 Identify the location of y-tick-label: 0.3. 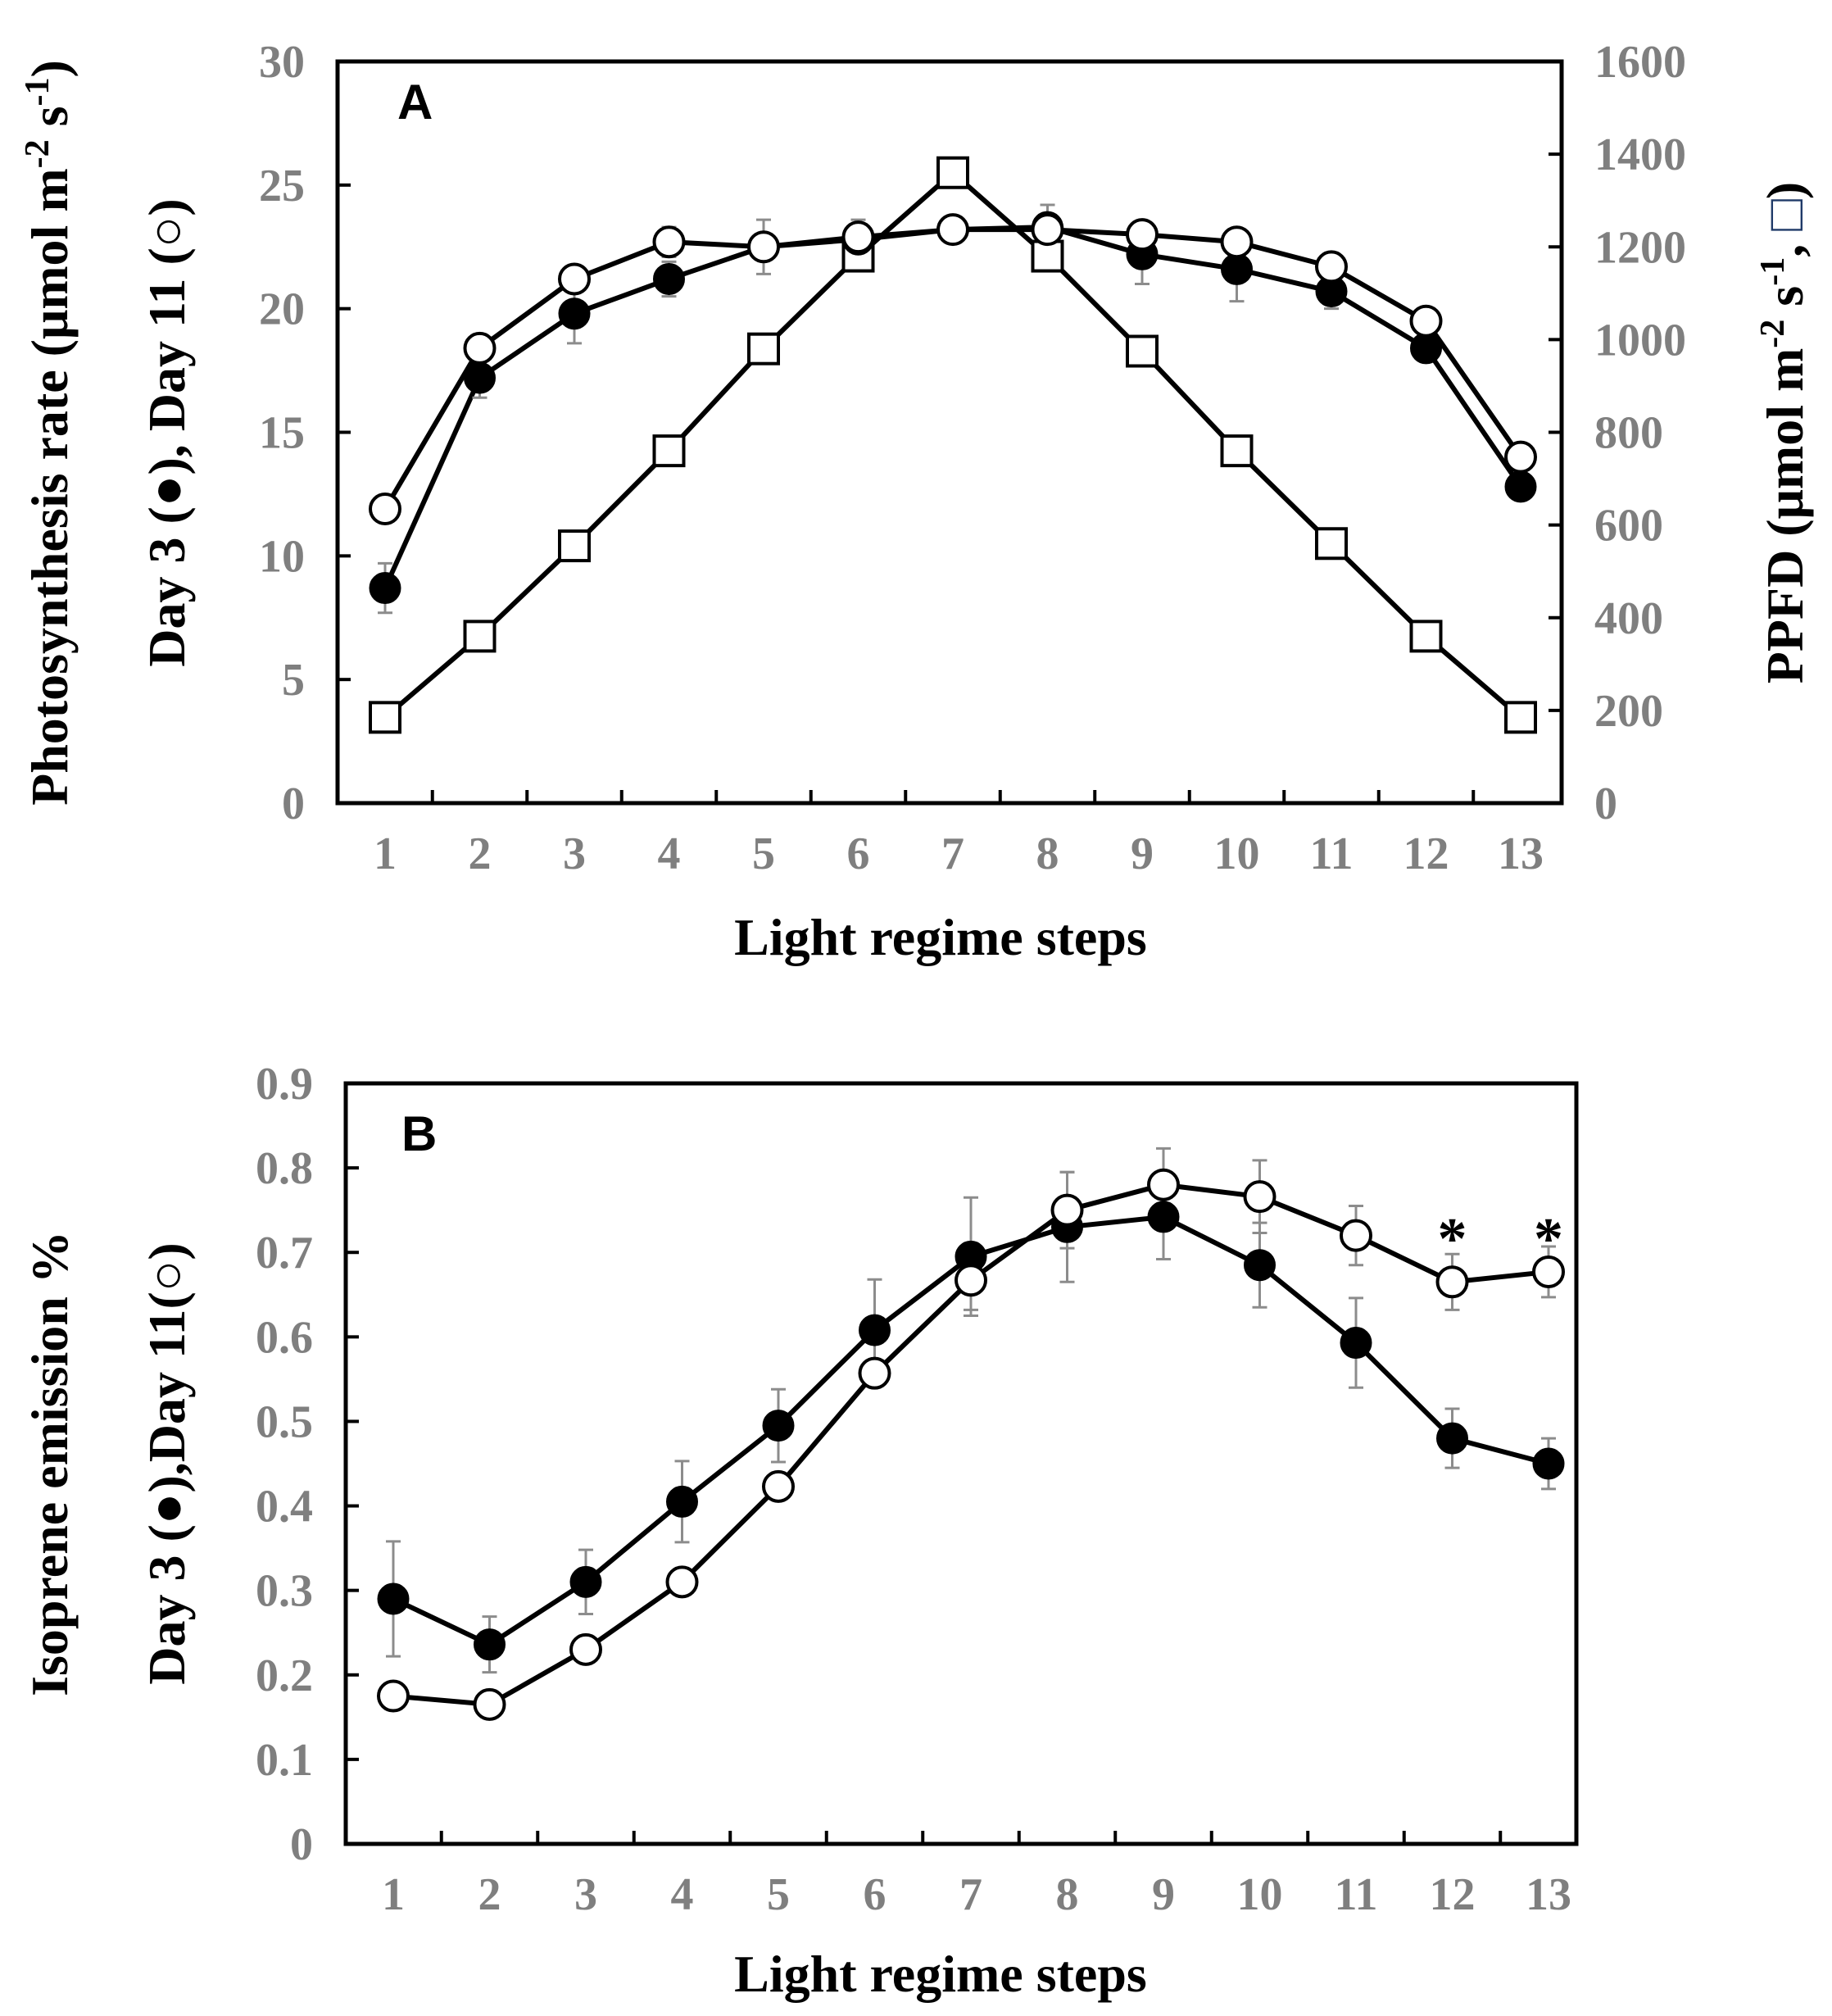
(284, 1591).